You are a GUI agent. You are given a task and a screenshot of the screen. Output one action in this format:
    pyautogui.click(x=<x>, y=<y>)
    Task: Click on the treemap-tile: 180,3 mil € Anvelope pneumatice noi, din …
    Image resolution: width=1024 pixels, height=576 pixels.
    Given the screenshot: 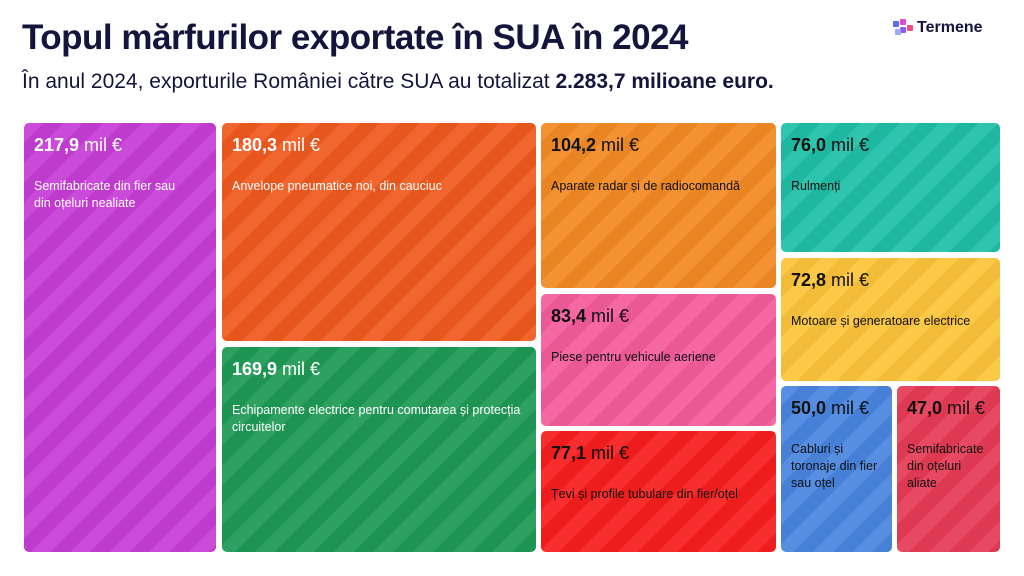 What is the action you would take?
    pyautogui.click(x=379, y=232)
    